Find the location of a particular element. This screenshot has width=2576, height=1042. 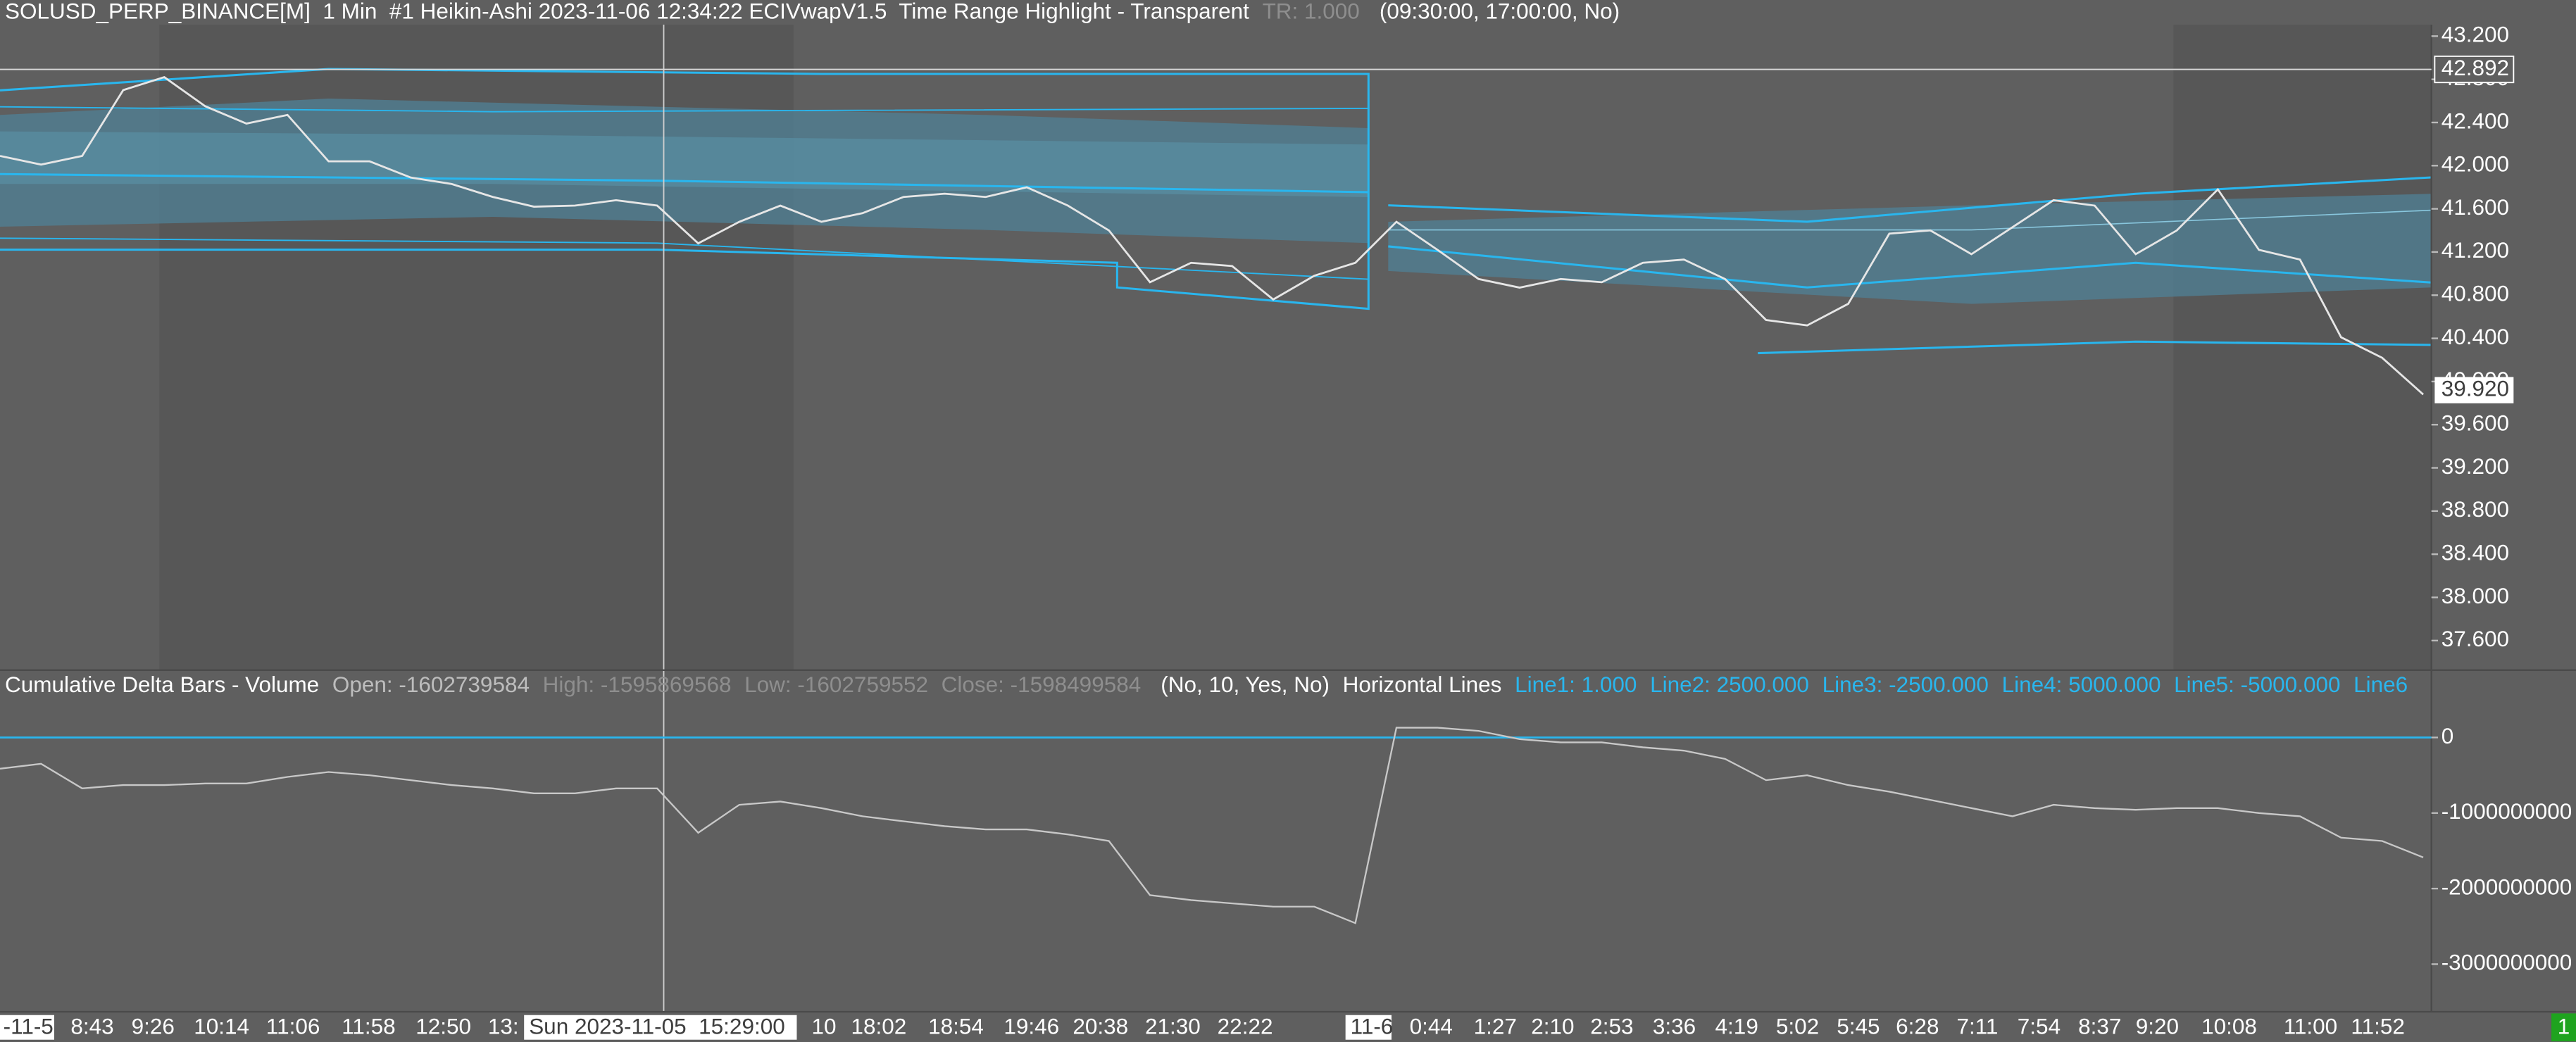

time-label: 18:02 is located at coordinates (878, 1026).